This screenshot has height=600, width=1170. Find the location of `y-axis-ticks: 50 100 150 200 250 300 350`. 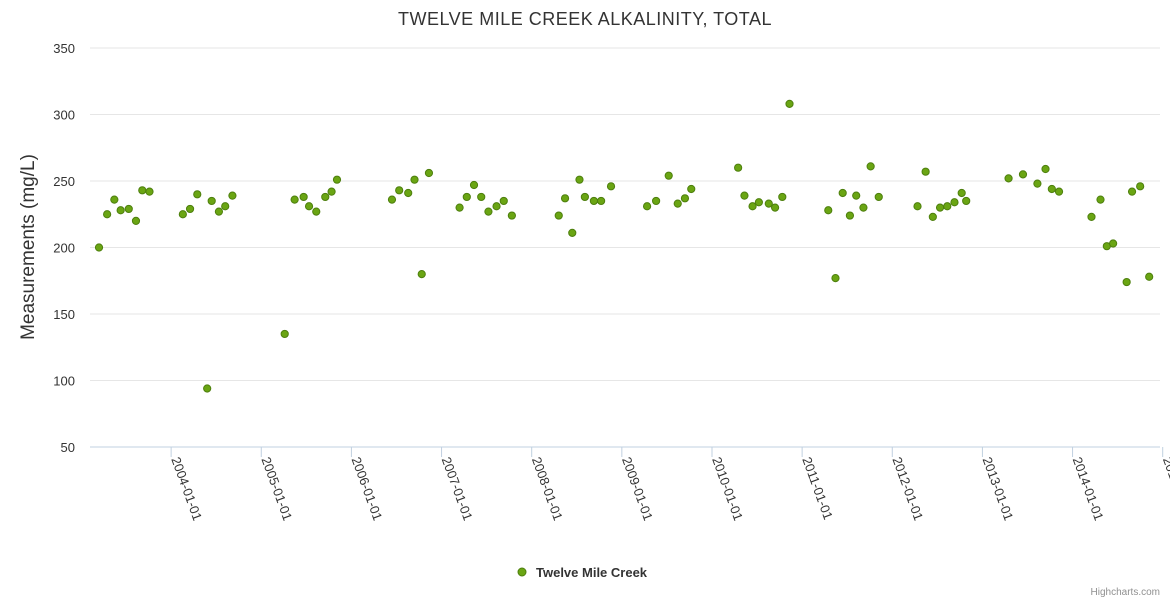

y-axis-ticks: 50 100 150 200 250 300 350 is located at coordinates (64, 248).